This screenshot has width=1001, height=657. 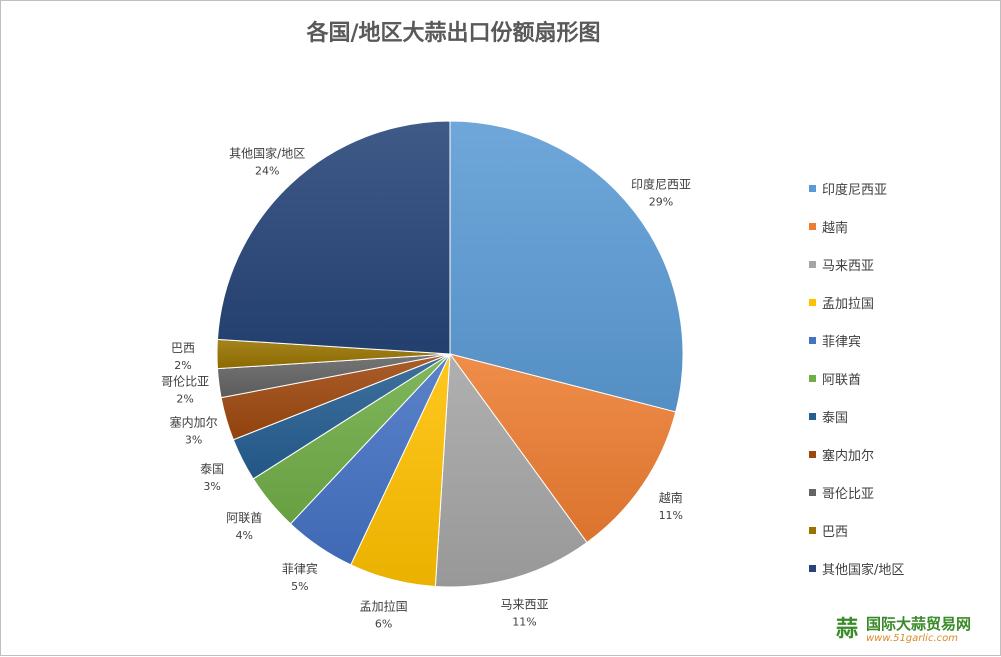 What do you see at coordinates (383, 624) in the screenshot?
I see `slice-value-label: 6%` at bounding box center [383, 624].